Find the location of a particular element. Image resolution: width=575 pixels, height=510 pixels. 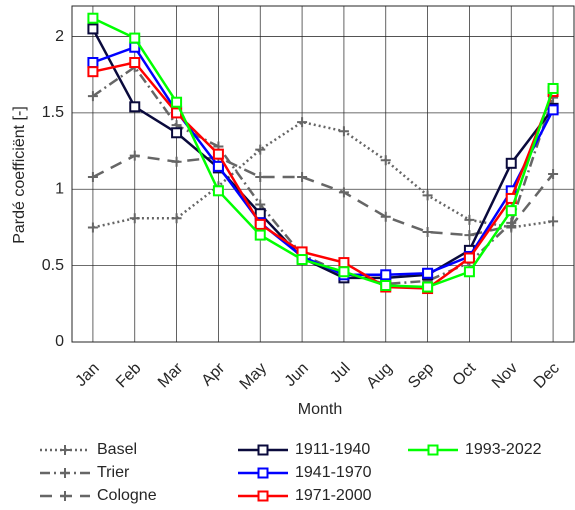

legend-label: 1993-2022 is located at coordinates (503, 449).